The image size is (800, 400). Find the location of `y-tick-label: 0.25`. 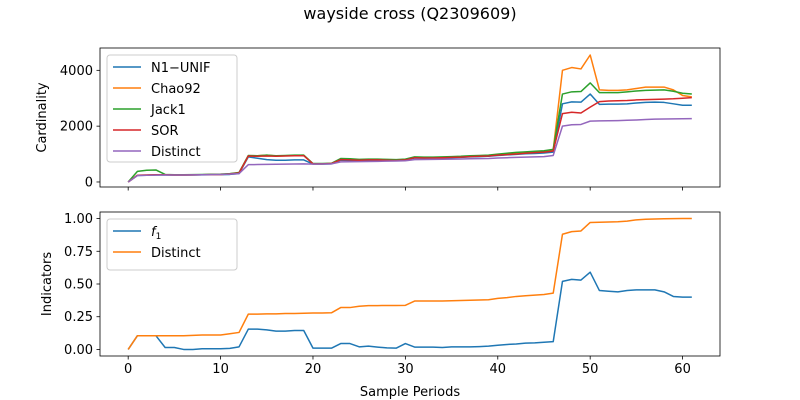

y-tick-label: 0.25 is located at coordinates (78, 317).